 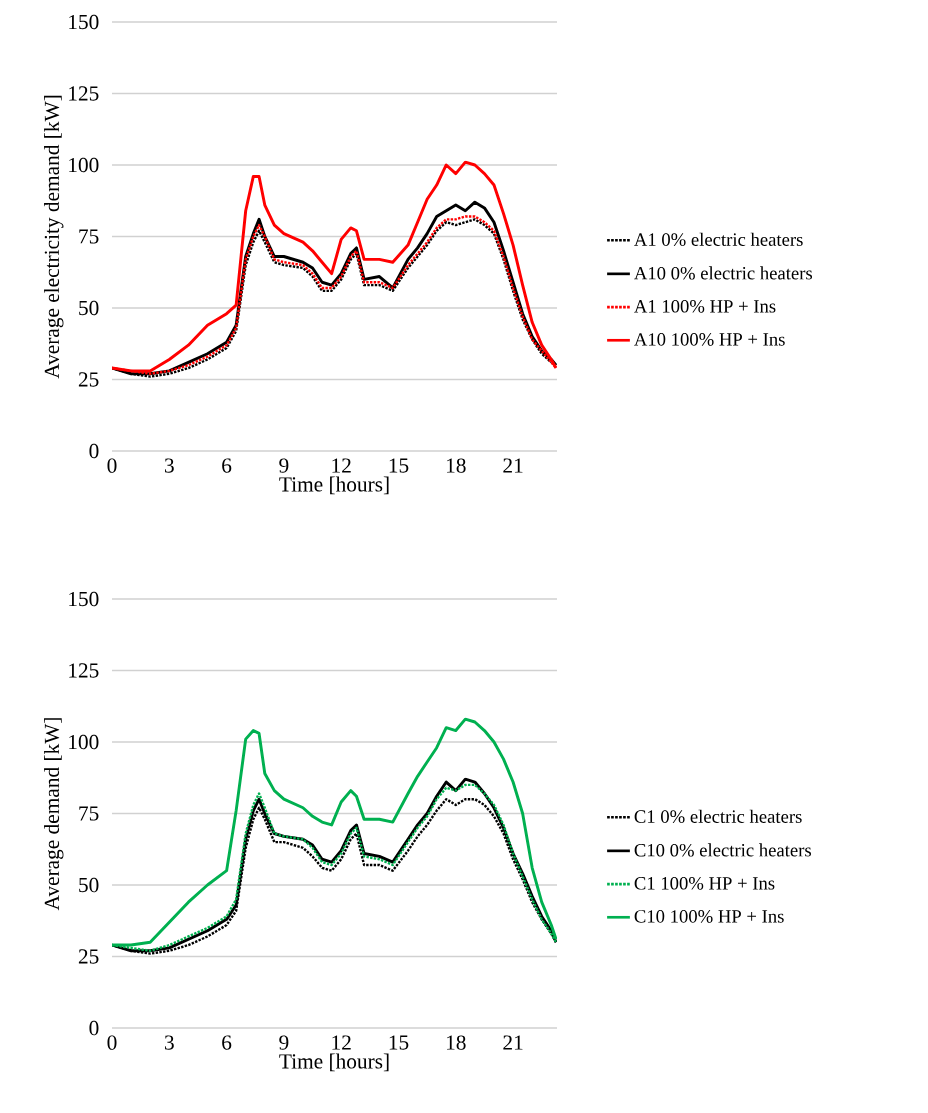 What do you see at coordinates (705, 306) in the screenshot?
I see `legend-label: A1 100% HP + Ins` at bounding box center [705, 306].